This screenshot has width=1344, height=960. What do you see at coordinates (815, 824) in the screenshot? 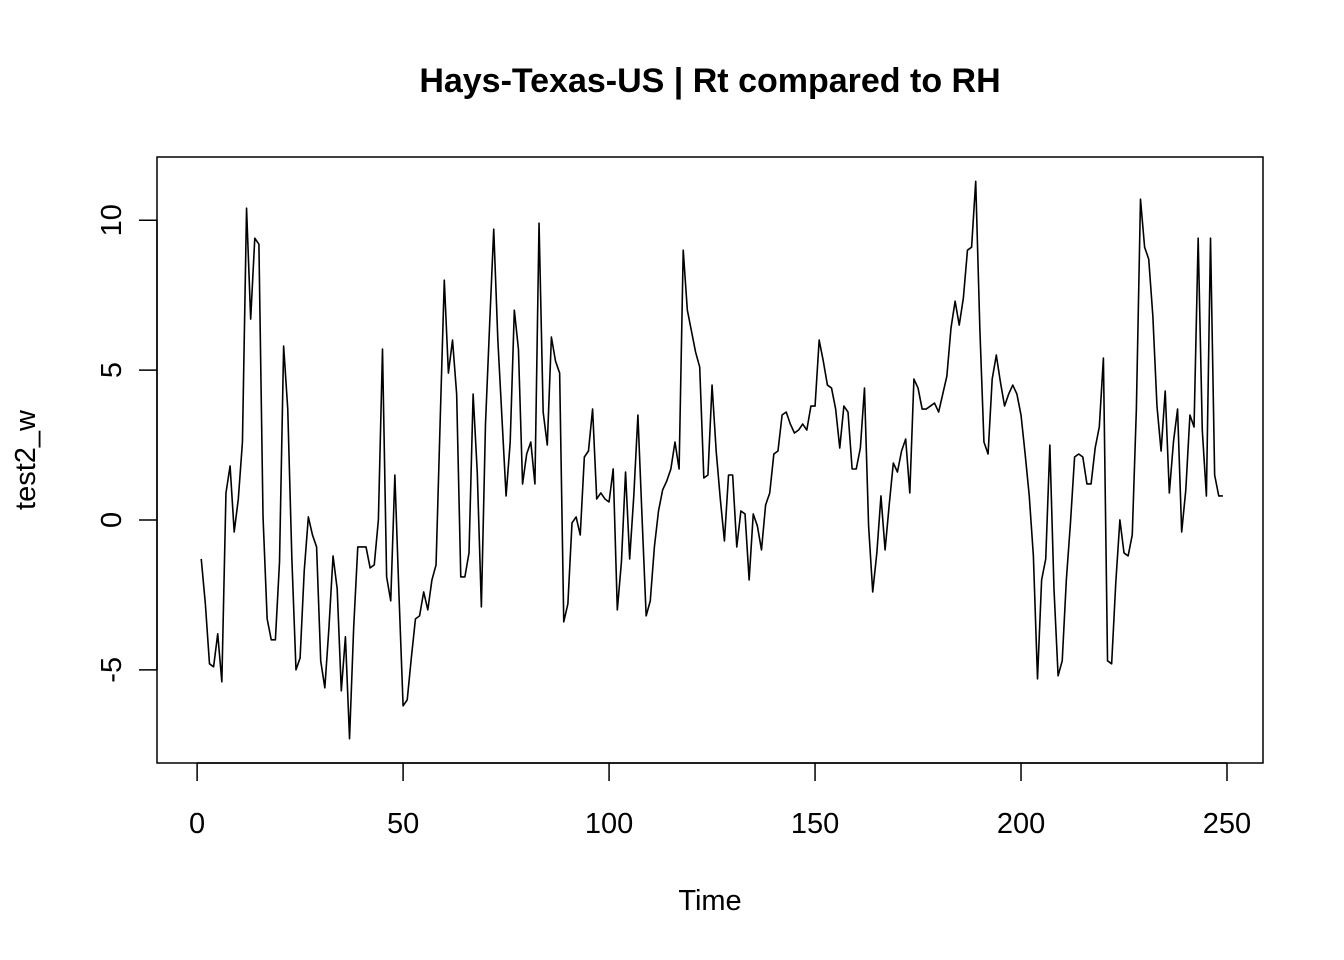
I see `x-tick-label-150: 150` at bounding box center [815, 824].